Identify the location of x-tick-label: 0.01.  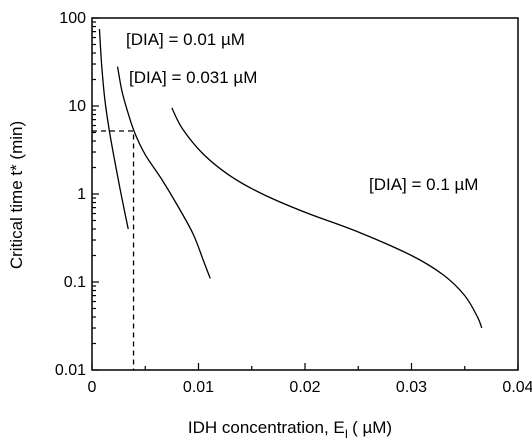
(198, 387).